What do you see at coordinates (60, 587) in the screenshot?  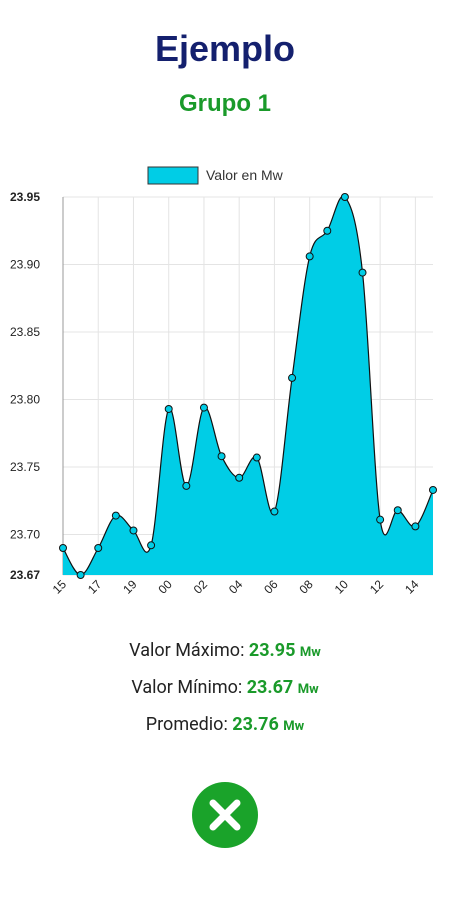 I see `x-tick-label: 15` at bounding box center [60, 587].